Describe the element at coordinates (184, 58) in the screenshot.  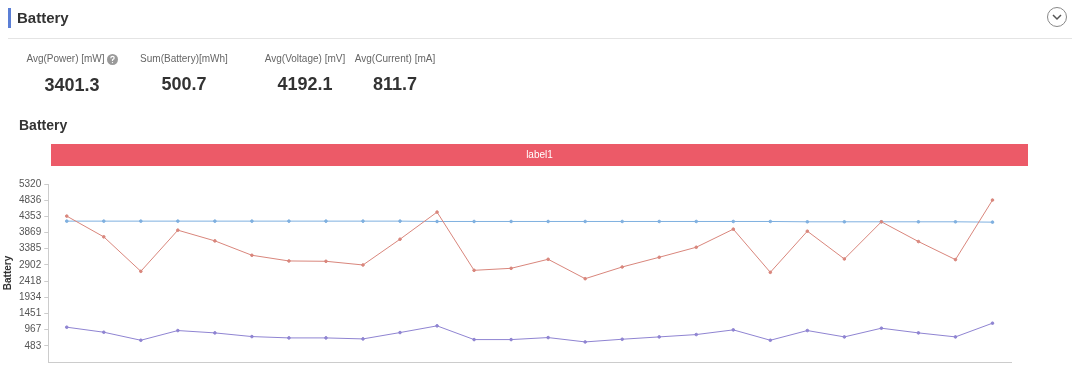
I see `text: Sum(Battery)[mWh]` at that location.